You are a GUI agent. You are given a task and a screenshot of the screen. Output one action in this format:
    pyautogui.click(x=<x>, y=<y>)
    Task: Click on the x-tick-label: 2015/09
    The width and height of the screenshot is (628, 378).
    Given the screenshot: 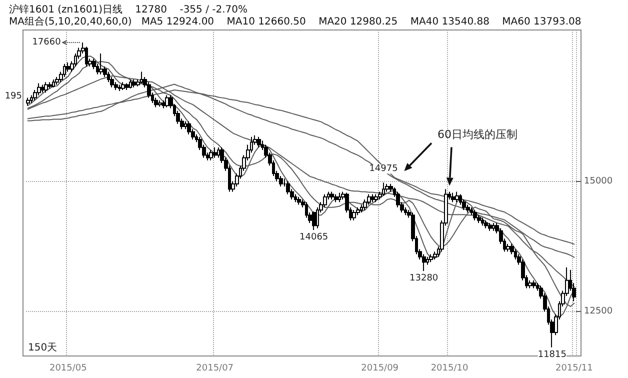 What is the action you would take?
    pyautogui.click(x=380, y=369)
    